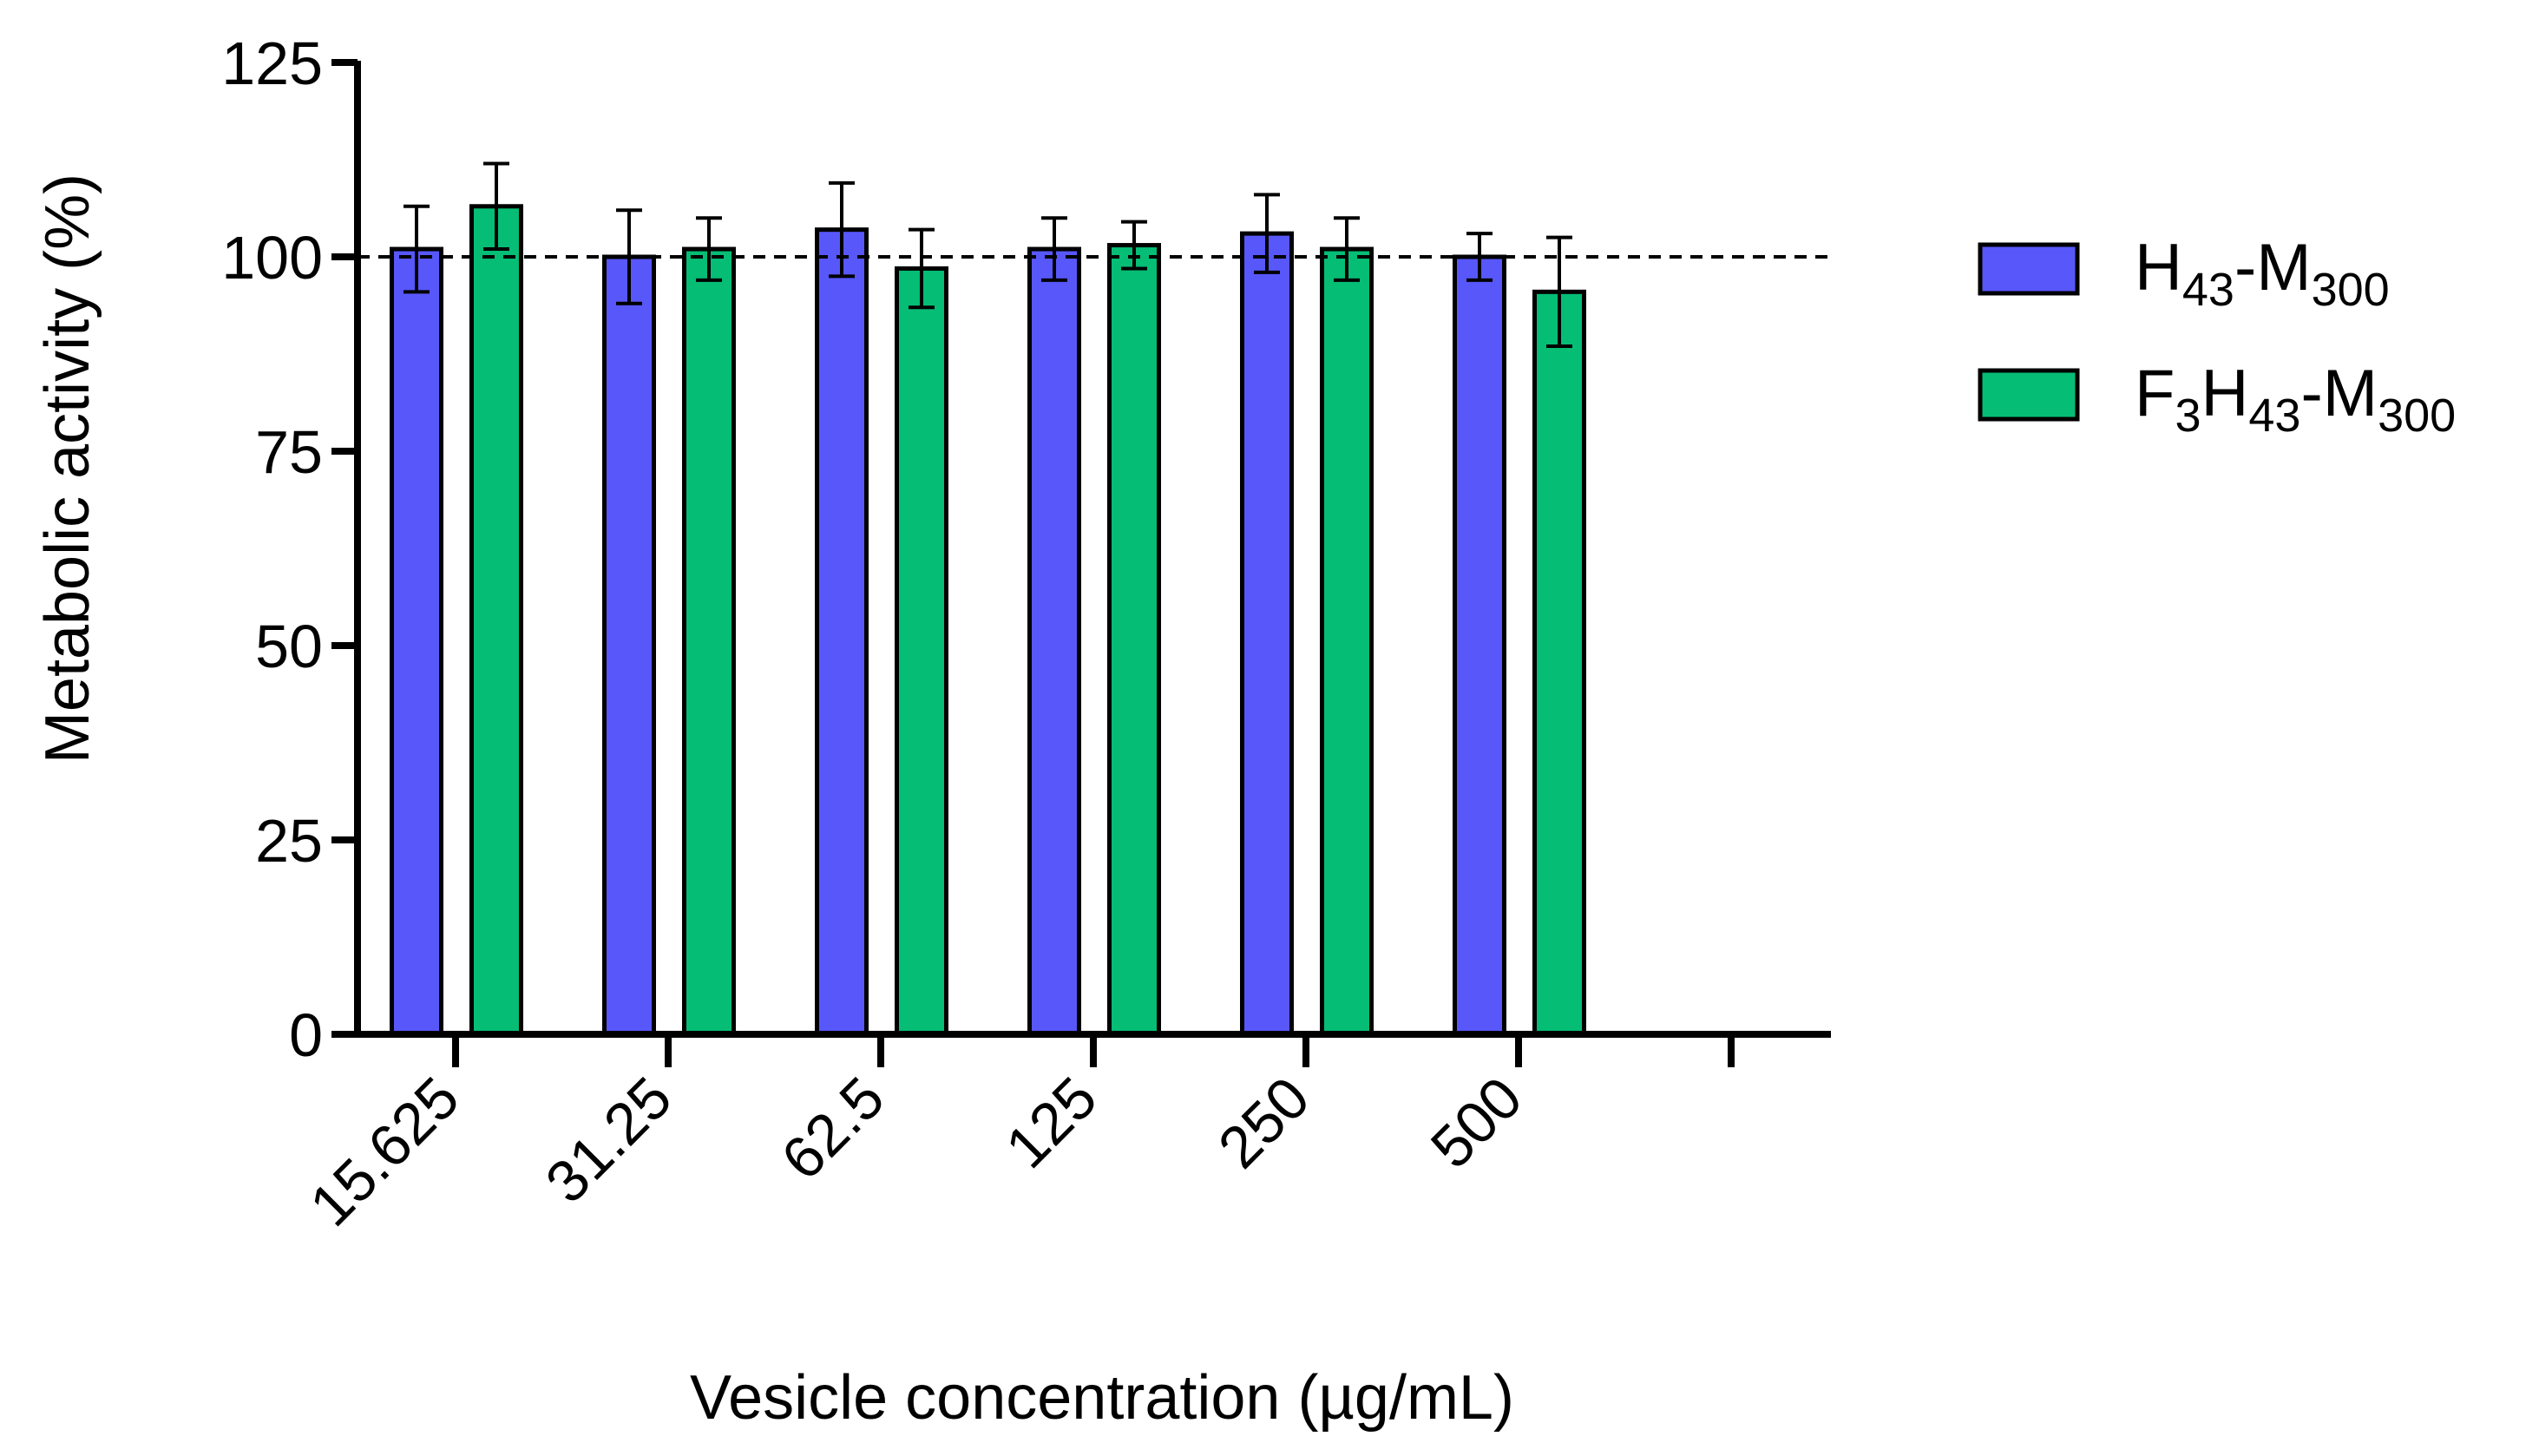 This screenshot has height=1456, width=2539. I want to click on y-axis-label: Metabolic activity (%), so click(67, 469).